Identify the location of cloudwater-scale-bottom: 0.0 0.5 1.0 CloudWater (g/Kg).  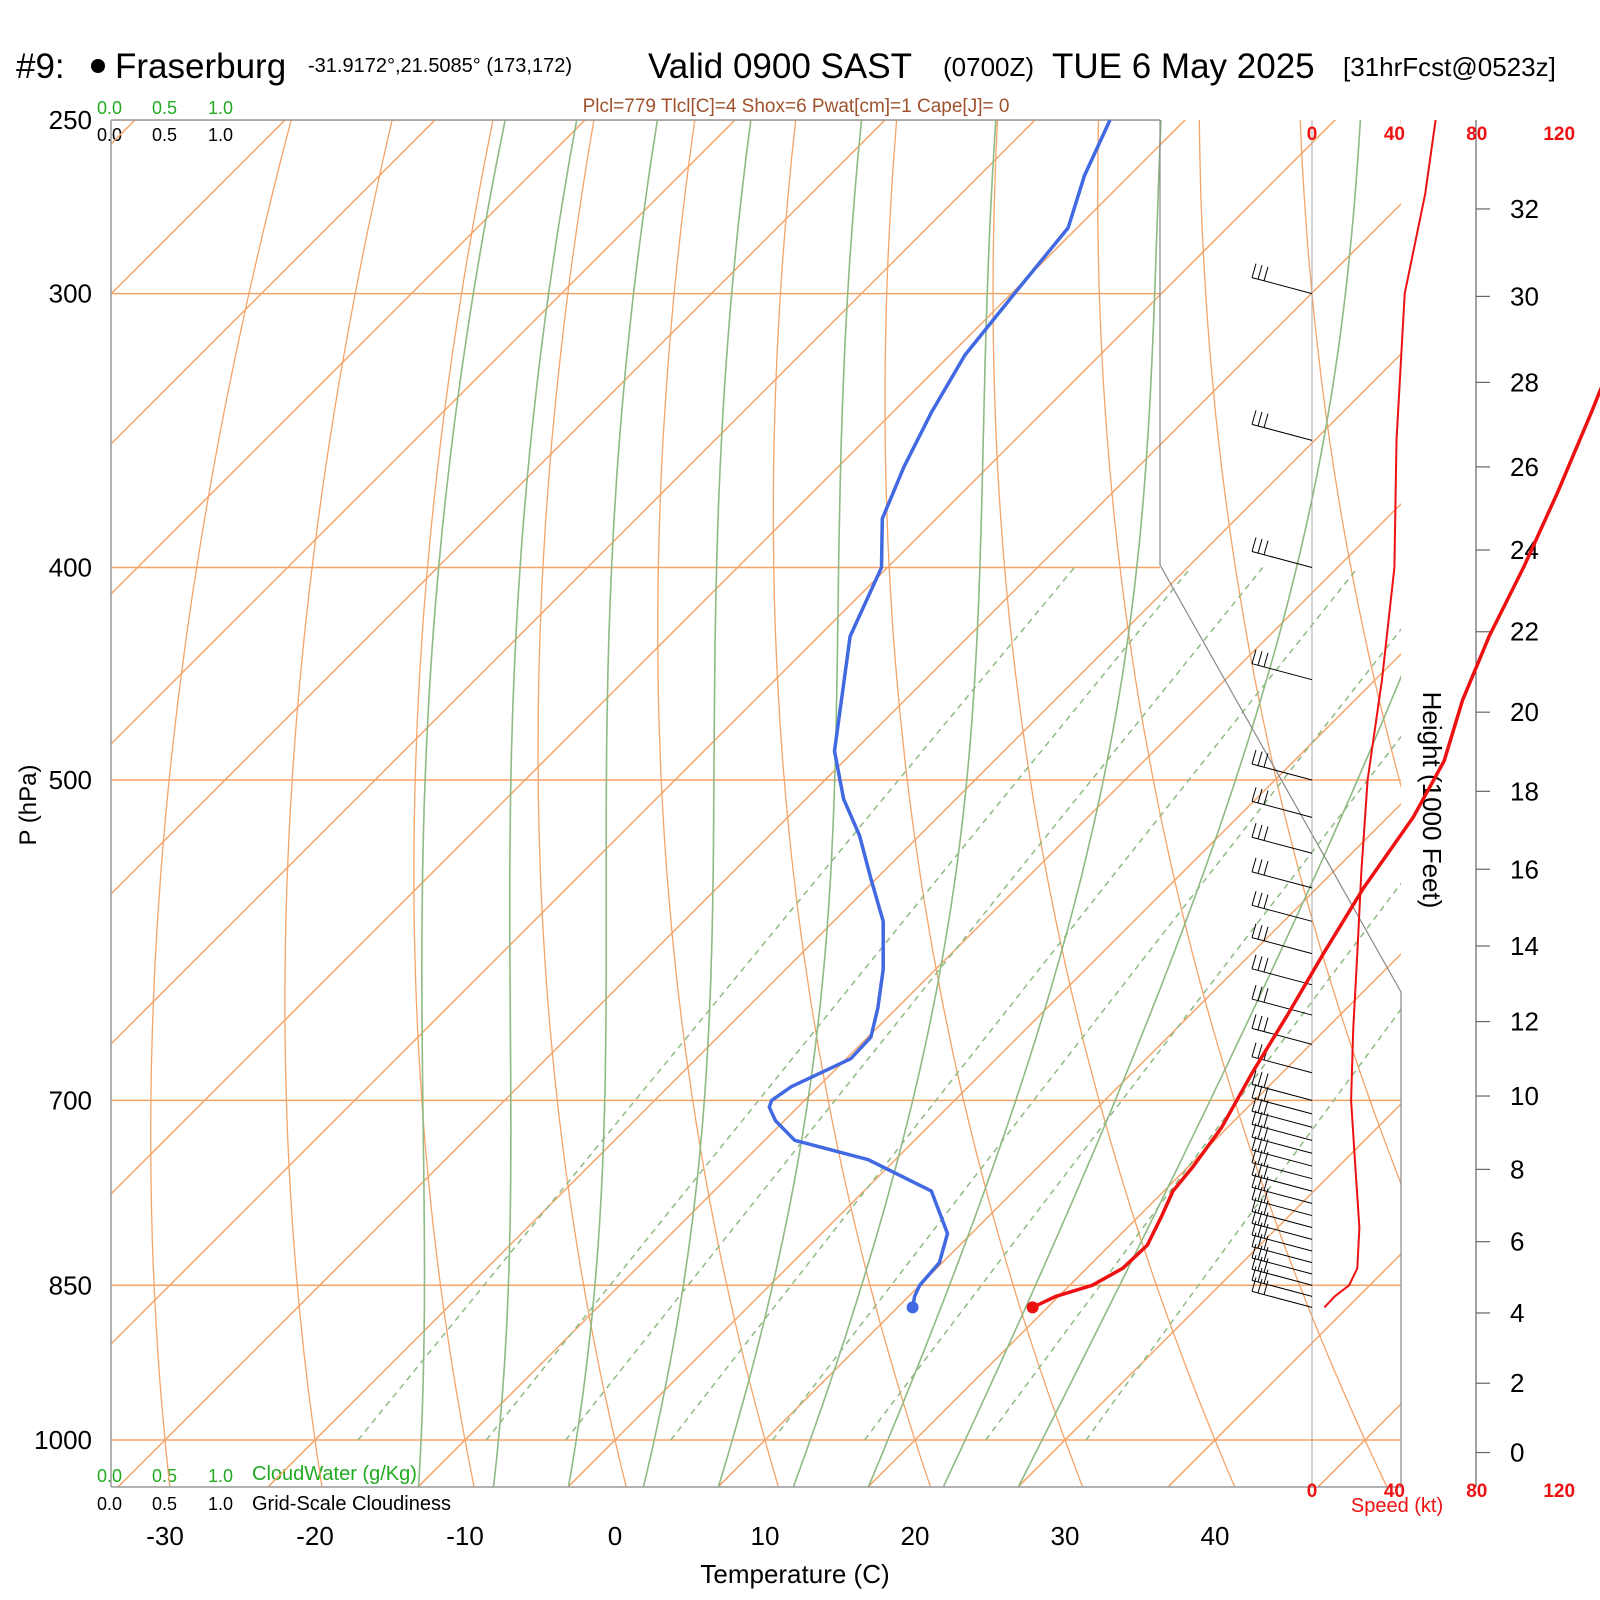
(257, 1474).